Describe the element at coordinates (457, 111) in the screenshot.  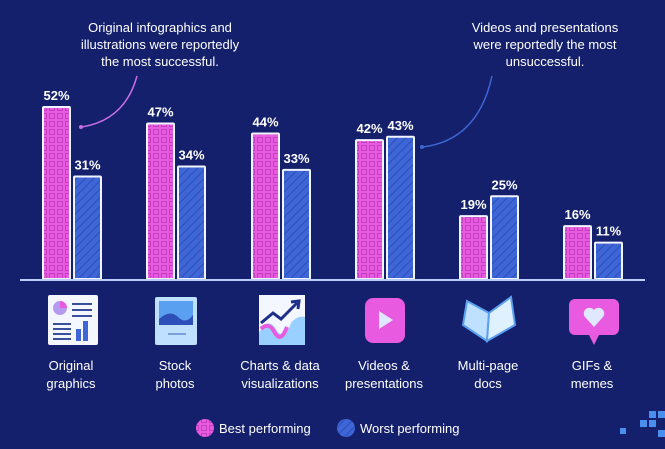
I see `annotation-arrow-right` at that location.